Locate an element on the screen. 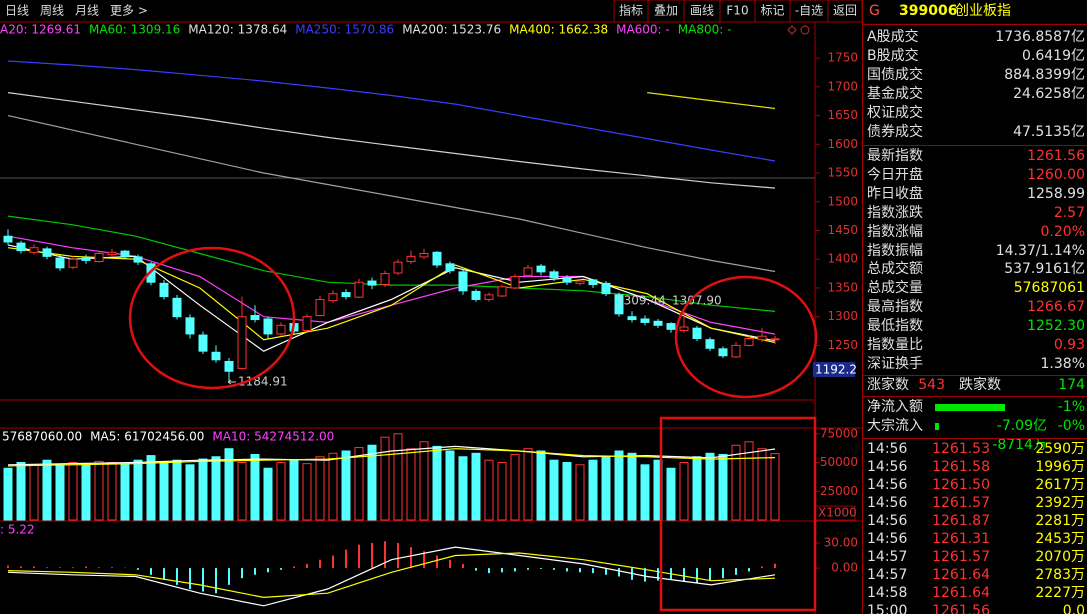 This screenshot has width=1087, height=614. legend-entry: MA800: - is located at coordinates (705, 30).